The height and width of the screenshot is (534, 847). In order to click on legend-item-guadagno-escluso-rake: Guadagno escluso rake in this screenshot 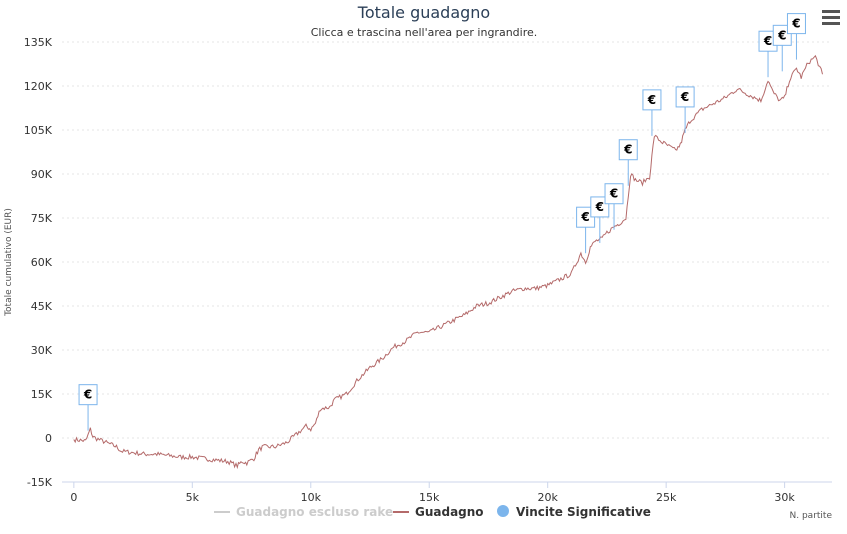, I will do `click(303, 512)`.